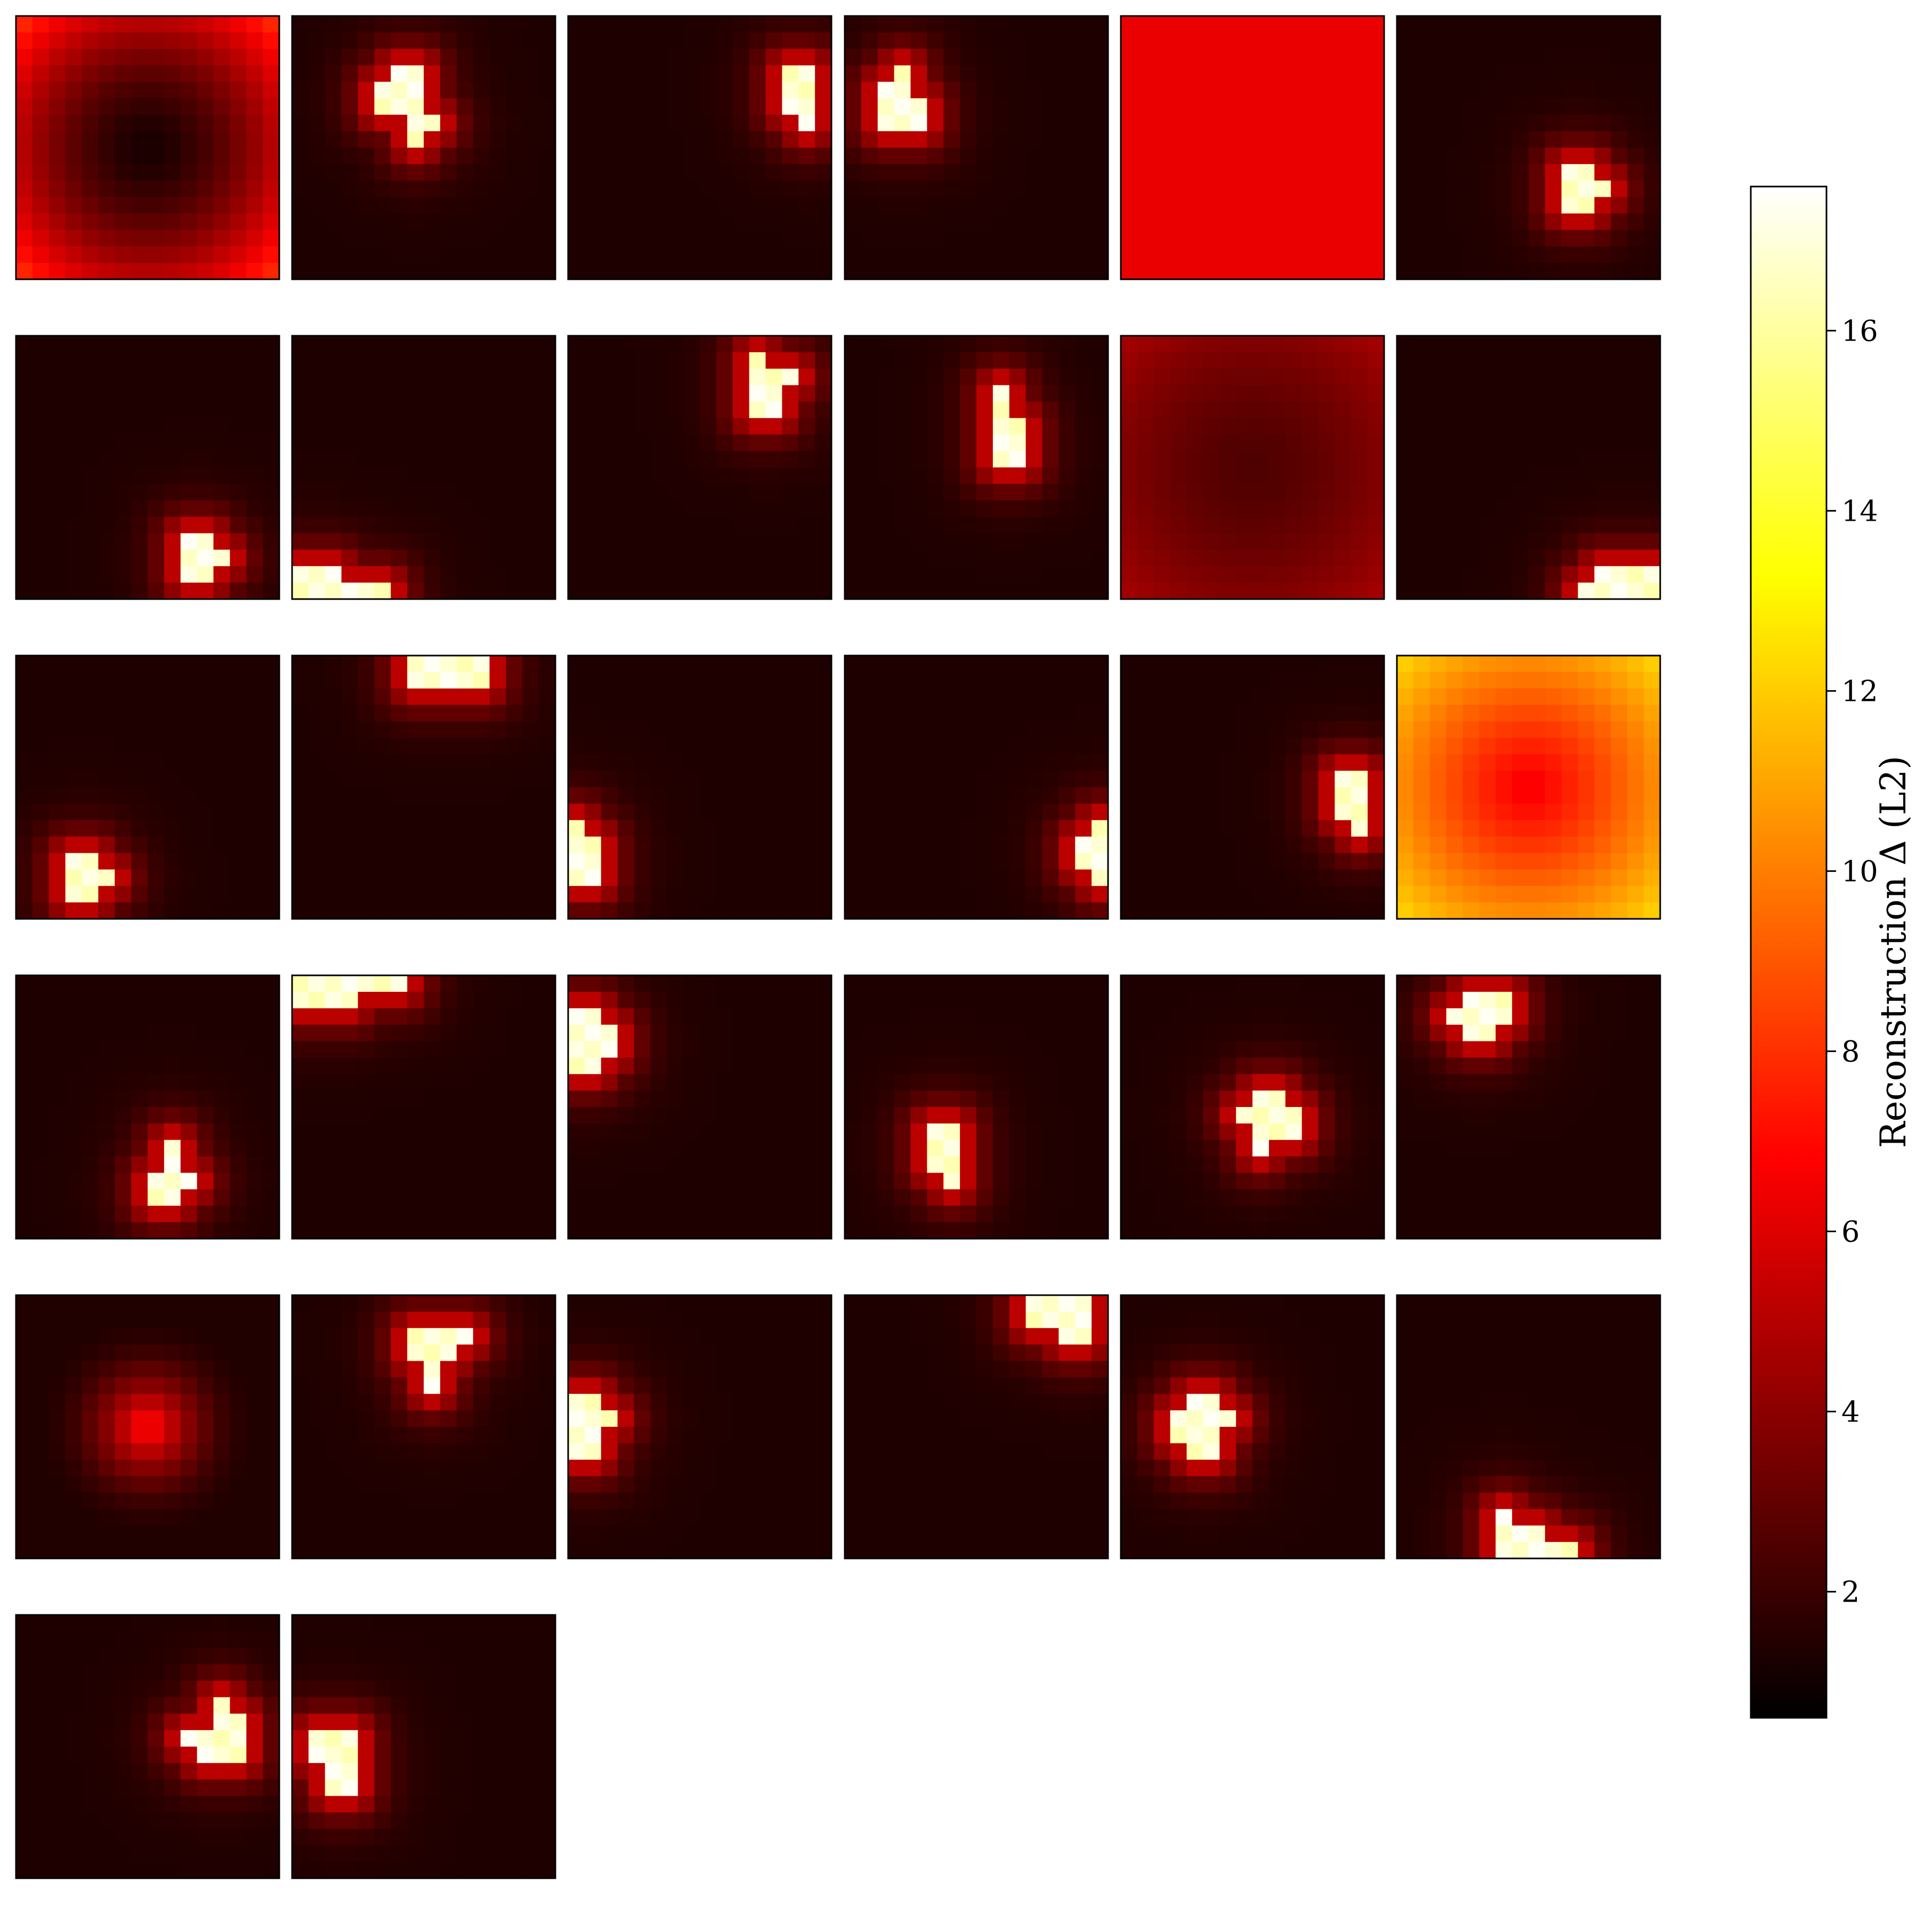  I want to click on panel-frame, so click(423, 147).